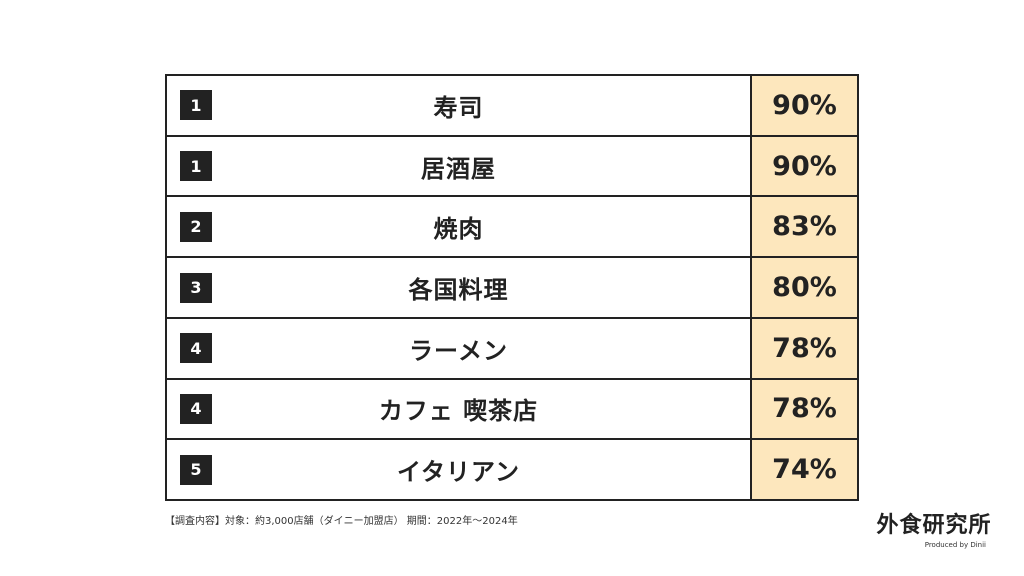  I want to click on value-label: 74%, so click(804, 470).